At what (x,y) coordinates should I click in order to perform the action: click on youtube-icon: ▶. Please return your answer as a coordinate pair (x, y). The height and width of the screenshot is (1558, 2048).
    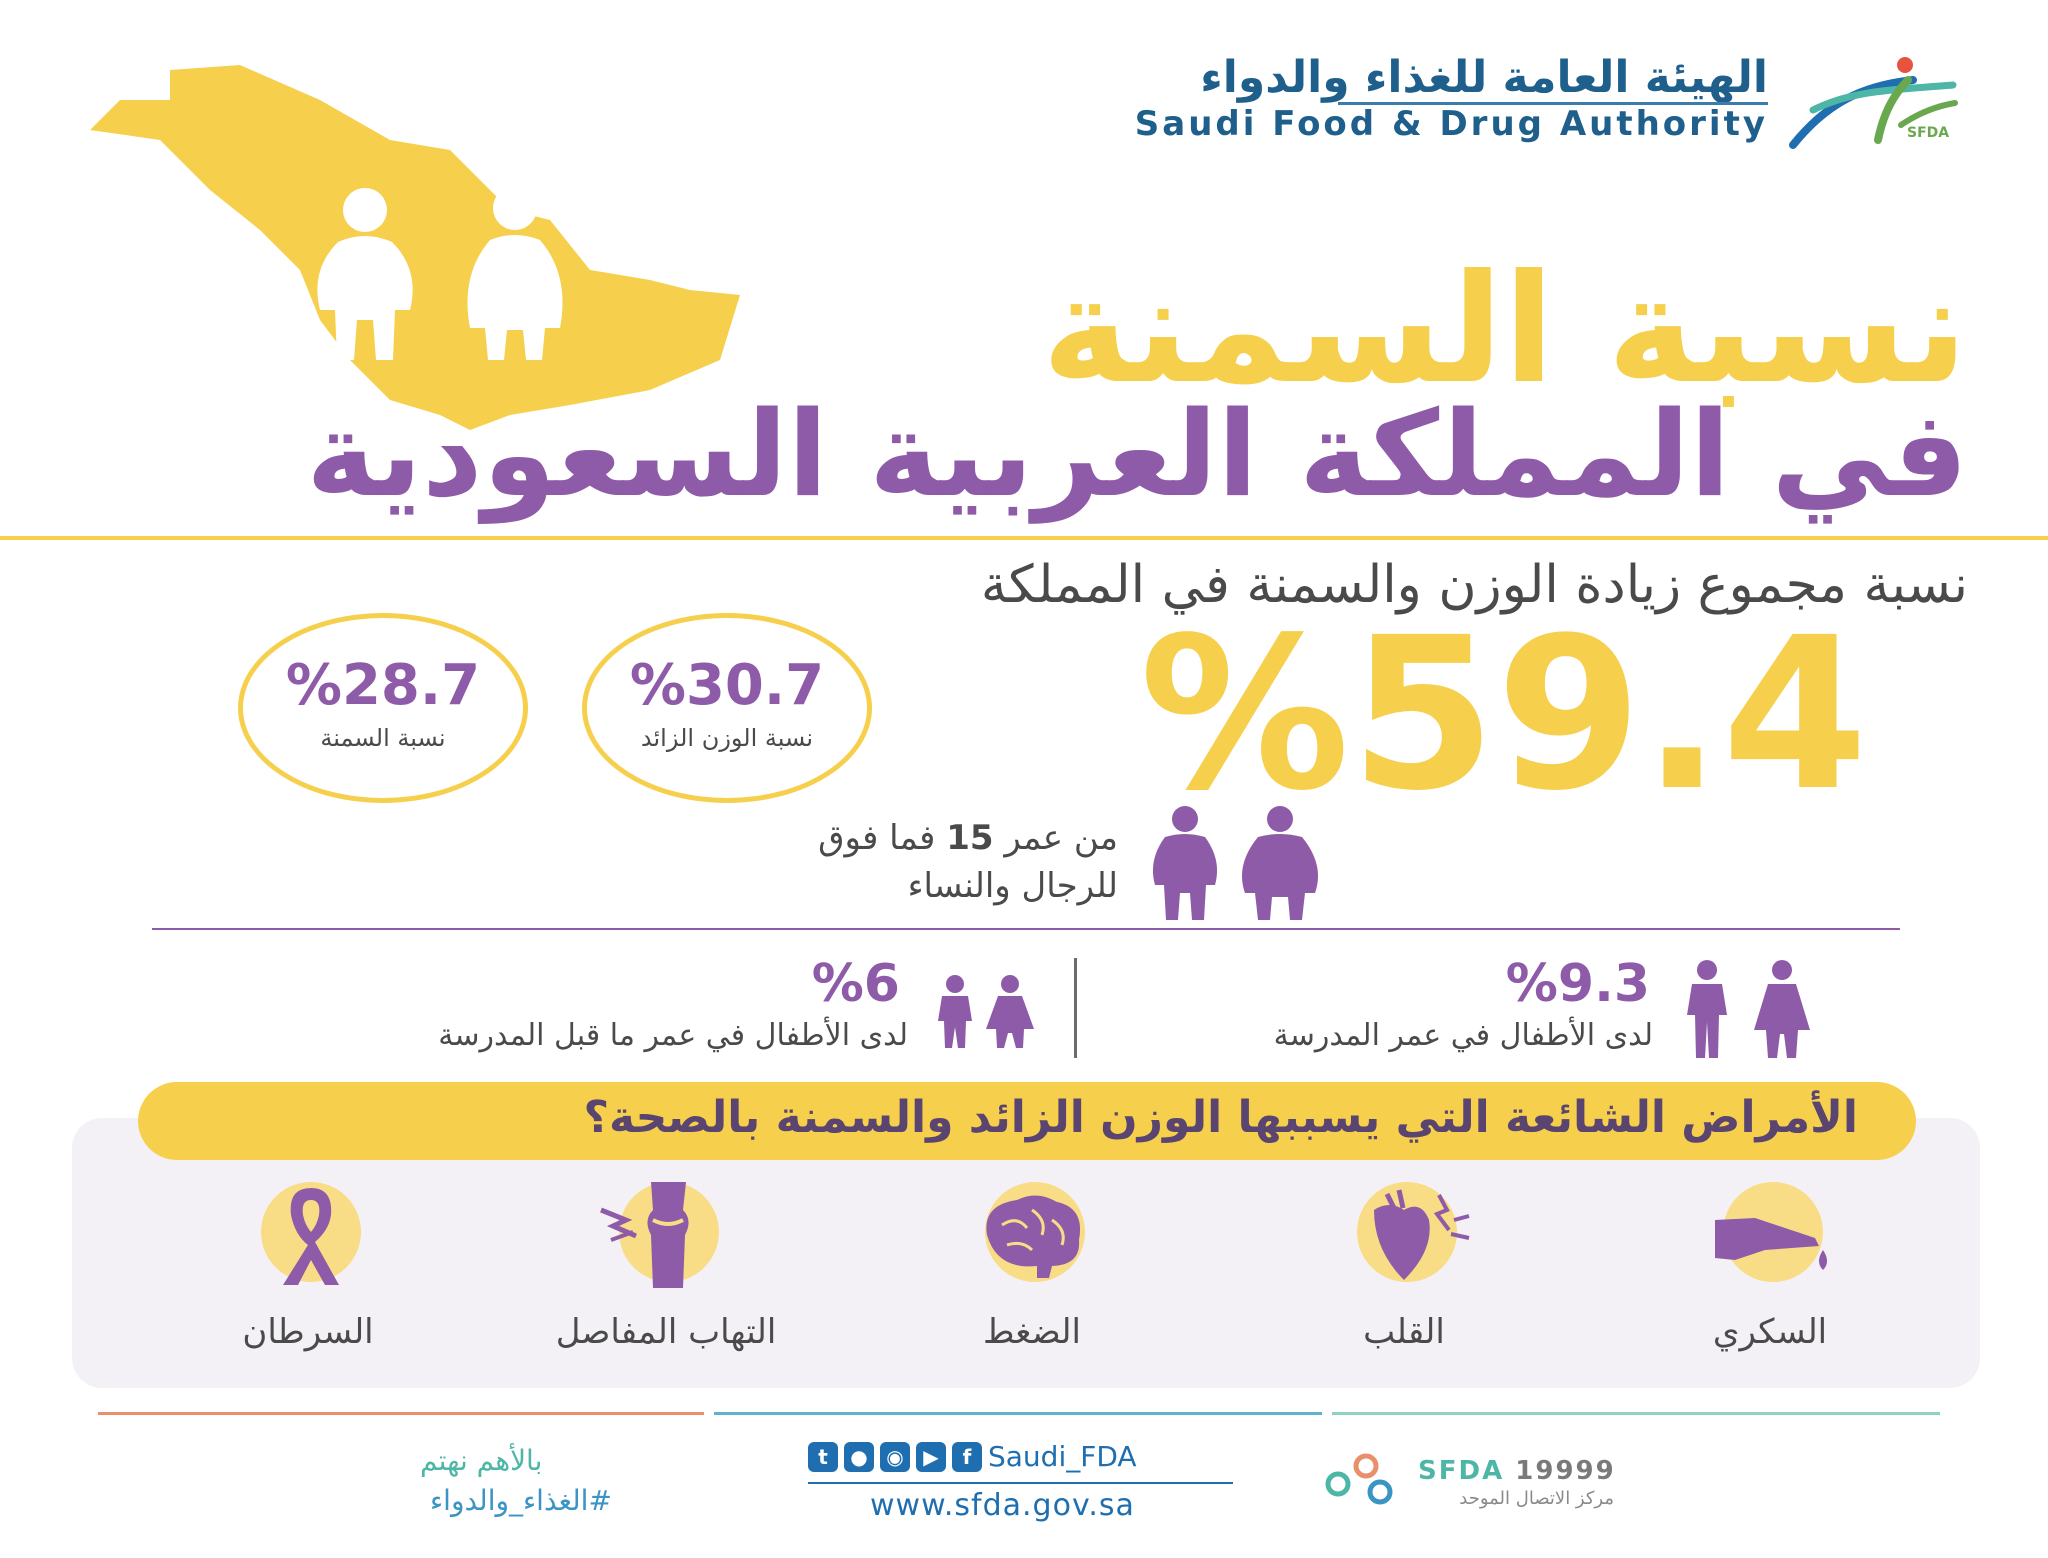
    Looking at the image, I should click on (931, 1456).